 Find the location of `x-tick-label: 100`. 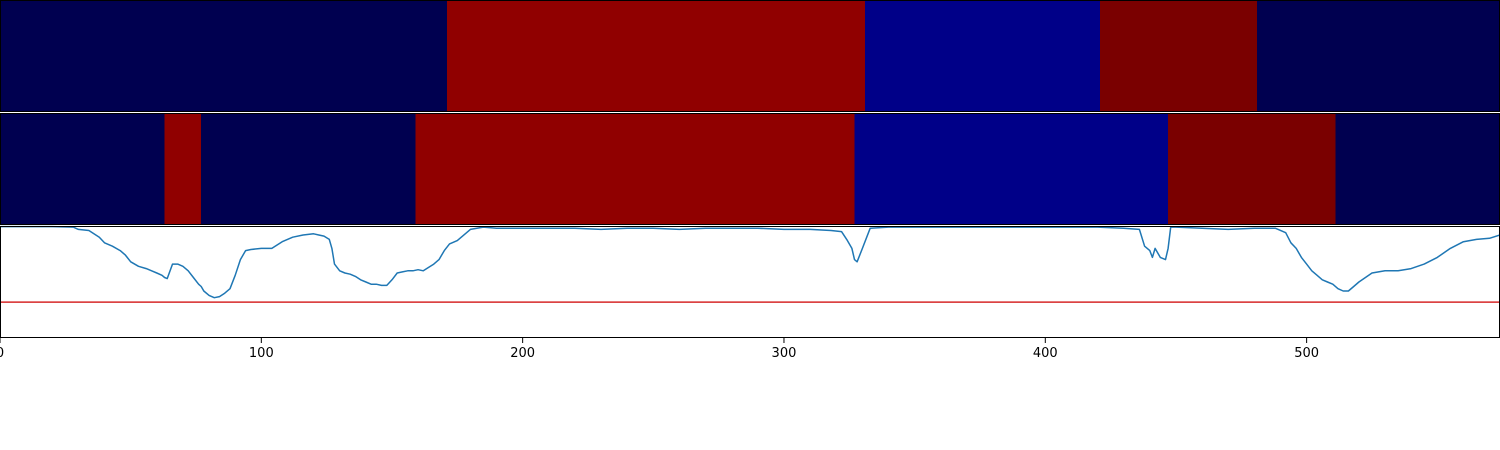

x-tick-label: 100 is located at coordinates (261, 353).